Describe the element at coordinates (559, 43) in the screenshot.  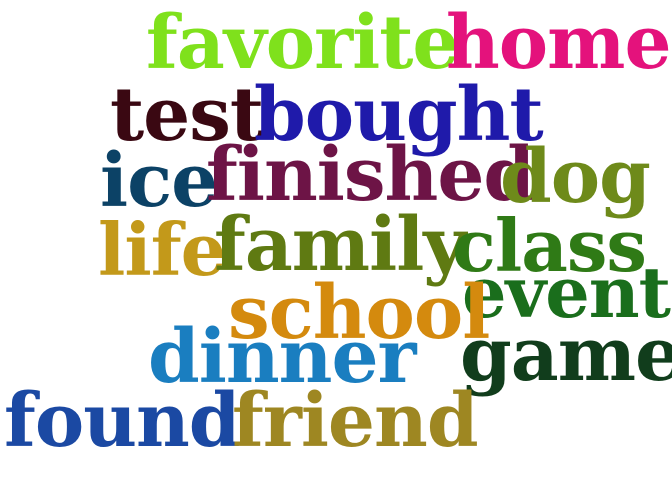
I see `word-home: home` at that location.